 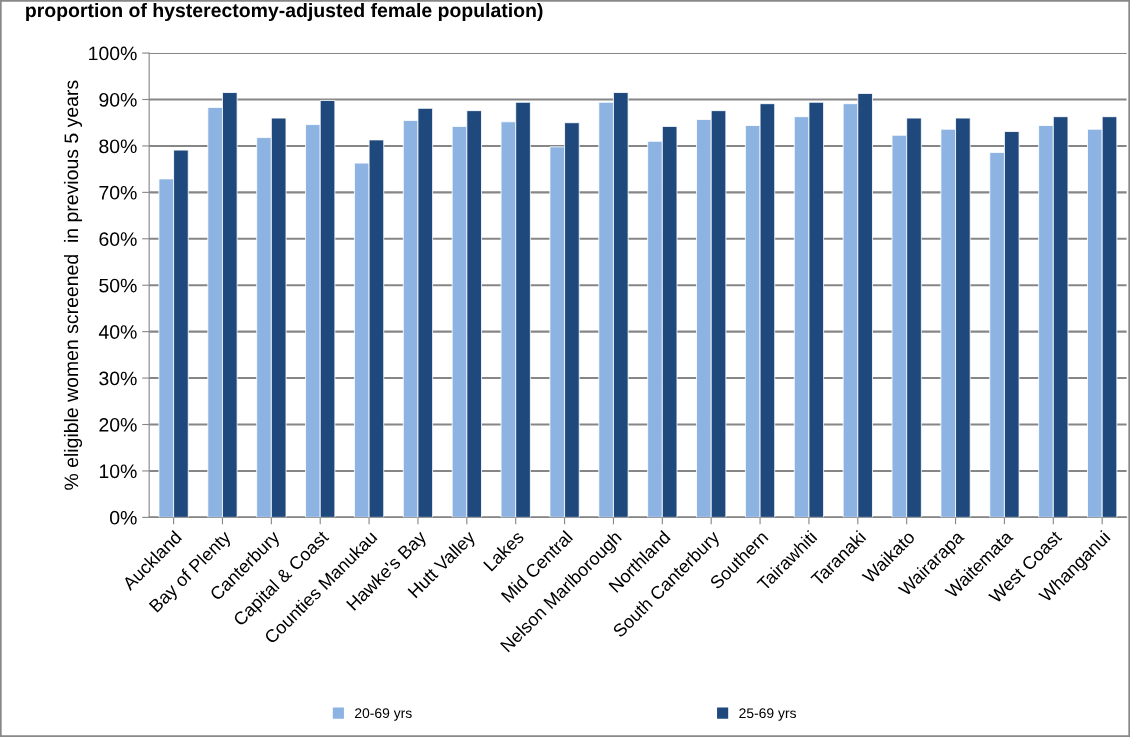 What do you see at coordinates (118, 146) in the screenshot?
I see `y-tick-label: 80%` at bounding box center [118, 146].